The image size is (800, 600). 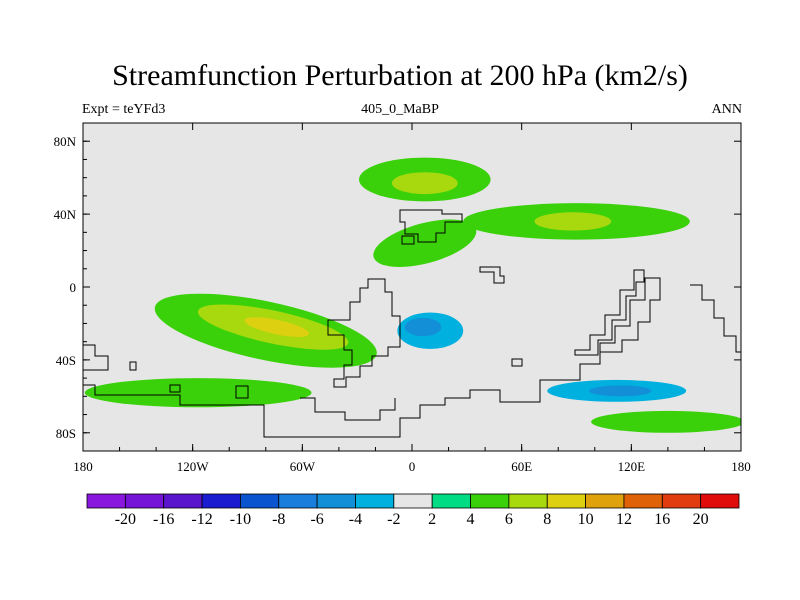 What do you see at coordinates (133, 366) in the screenshot?
I see `coastline-nz` at bounding box center [133, 366].